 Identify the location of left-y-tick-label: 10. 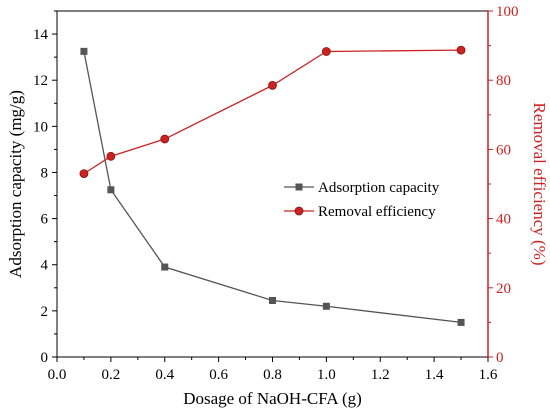
(40, 127).